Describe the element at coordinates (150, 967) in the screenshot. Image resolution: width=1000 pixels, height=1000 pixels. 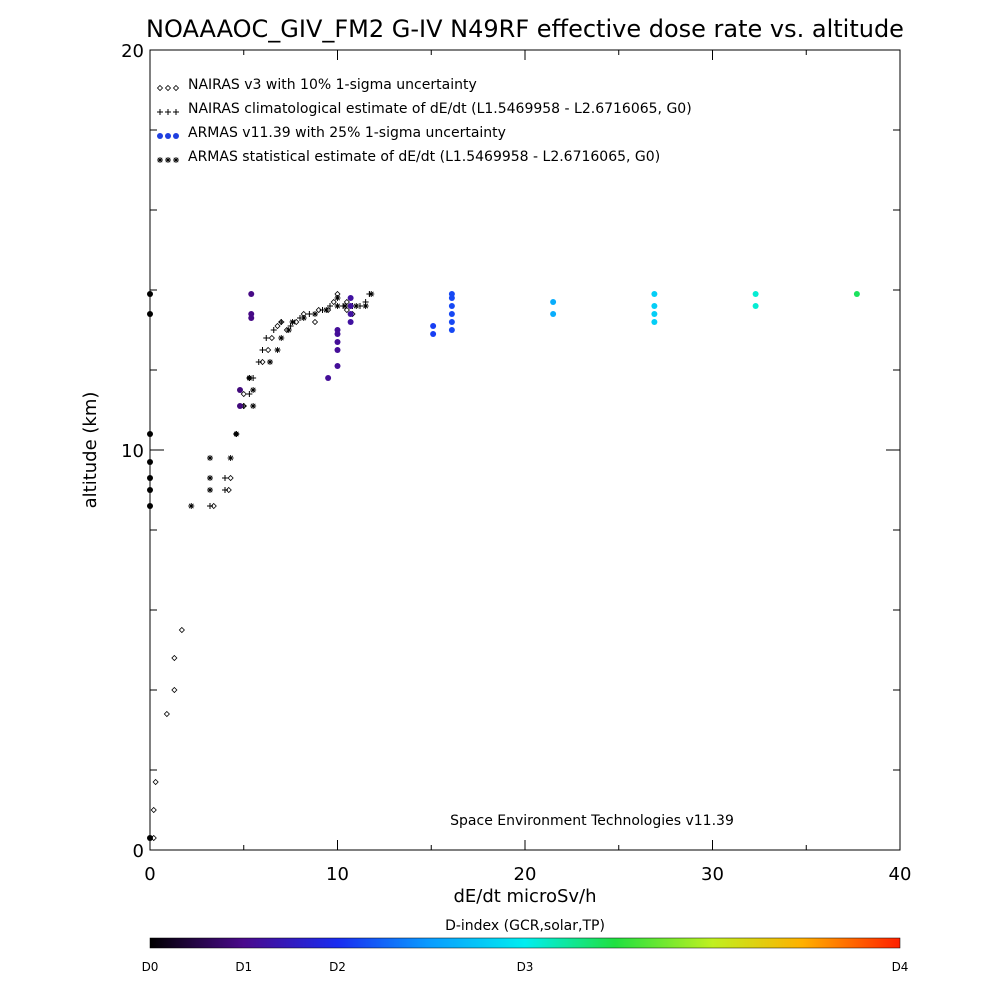
I see `colorbar-label: D0` at that location.